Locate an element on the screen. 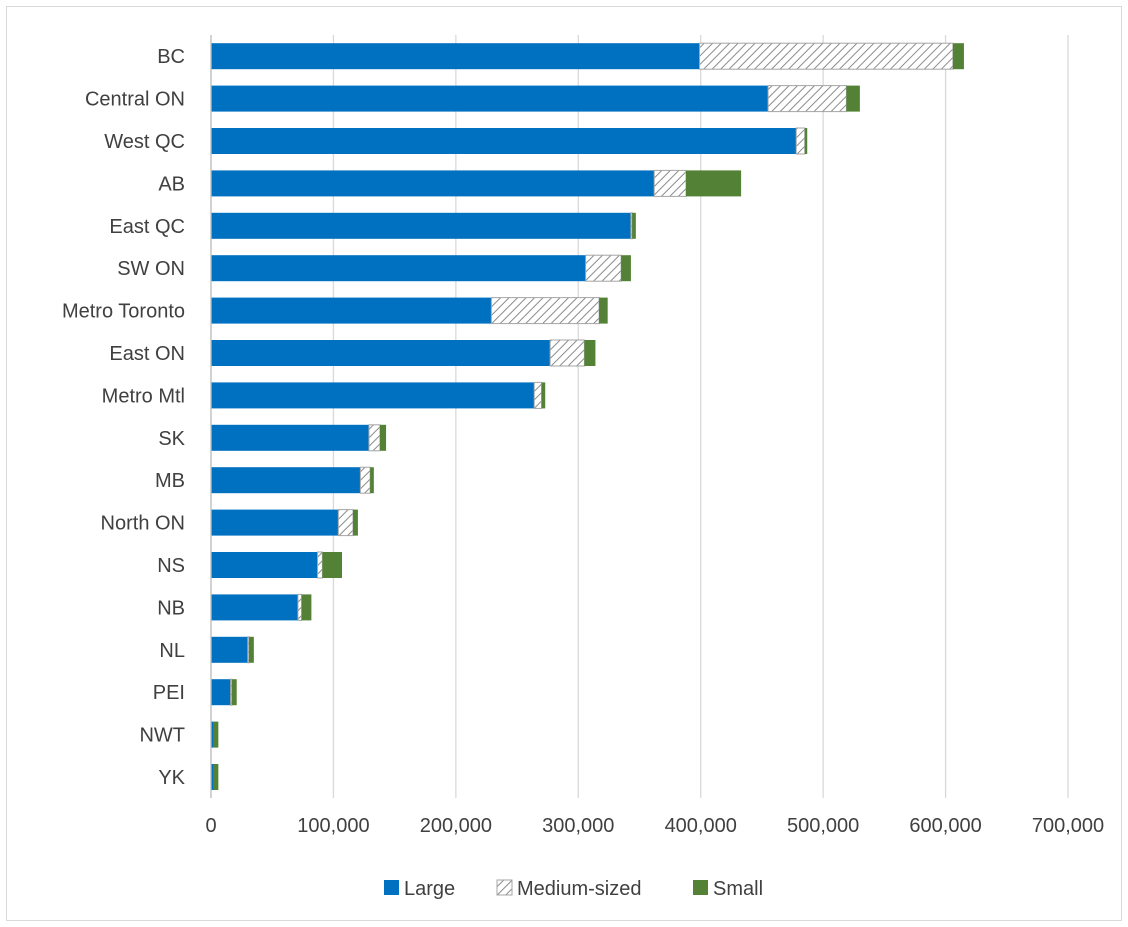  bar-sw-on-small is located at coordinates (626, 268).